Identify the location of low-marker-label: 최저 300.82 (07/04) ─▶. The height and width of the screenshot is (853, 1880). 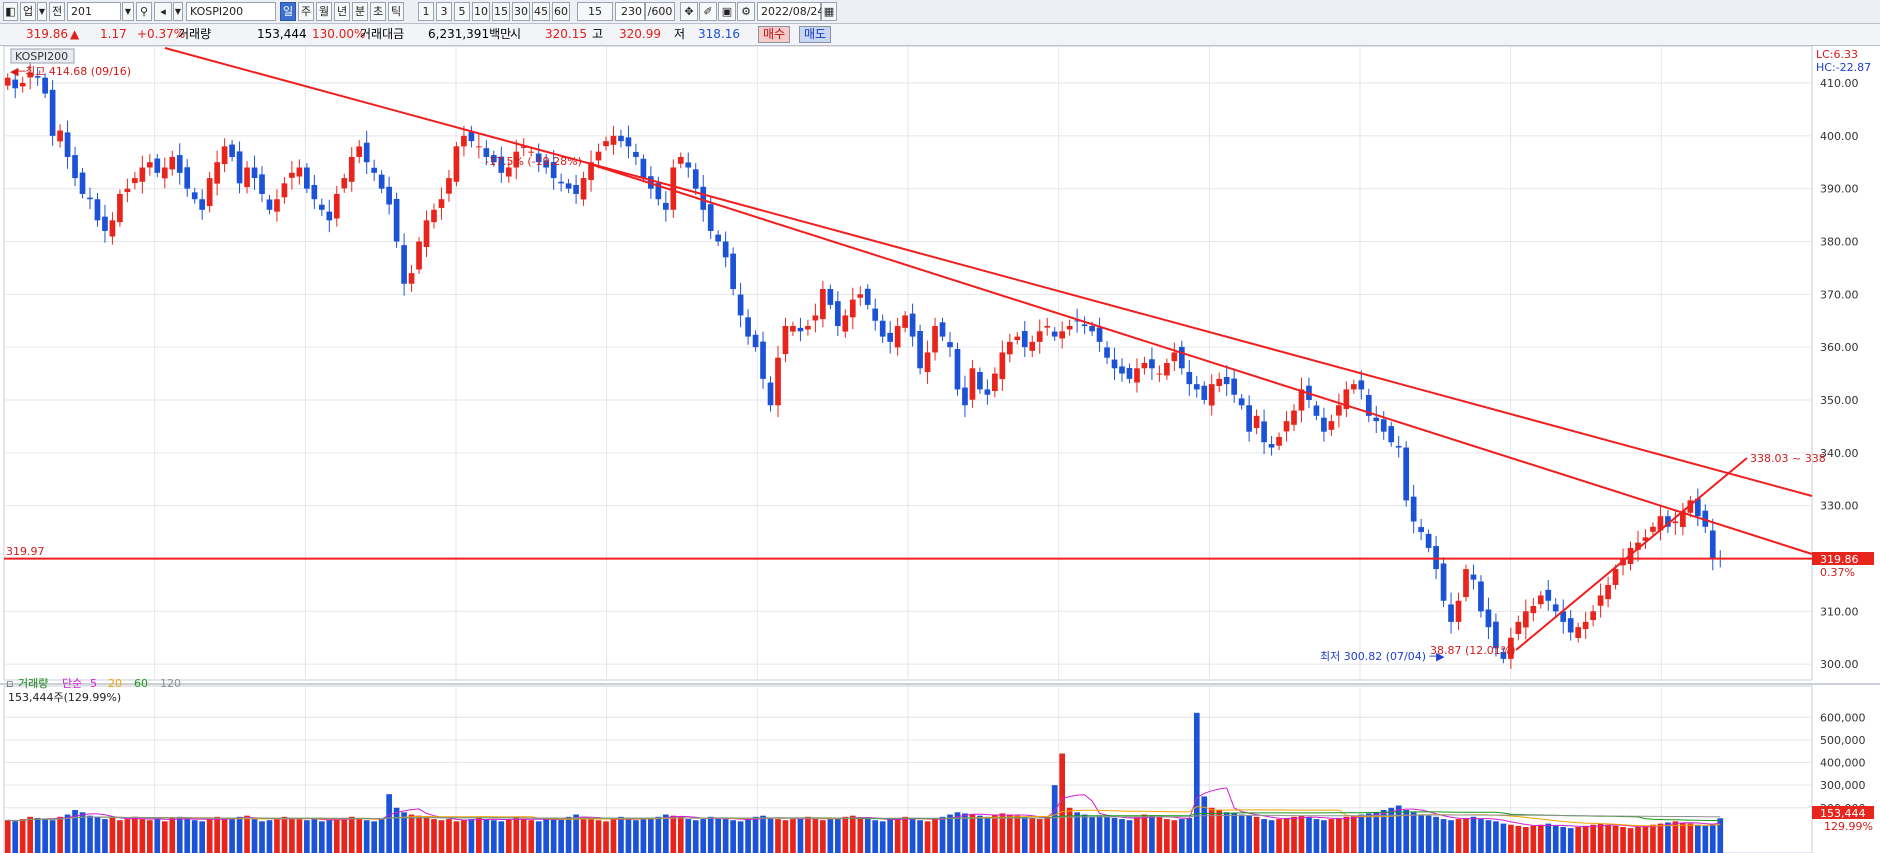
(1382, 656).